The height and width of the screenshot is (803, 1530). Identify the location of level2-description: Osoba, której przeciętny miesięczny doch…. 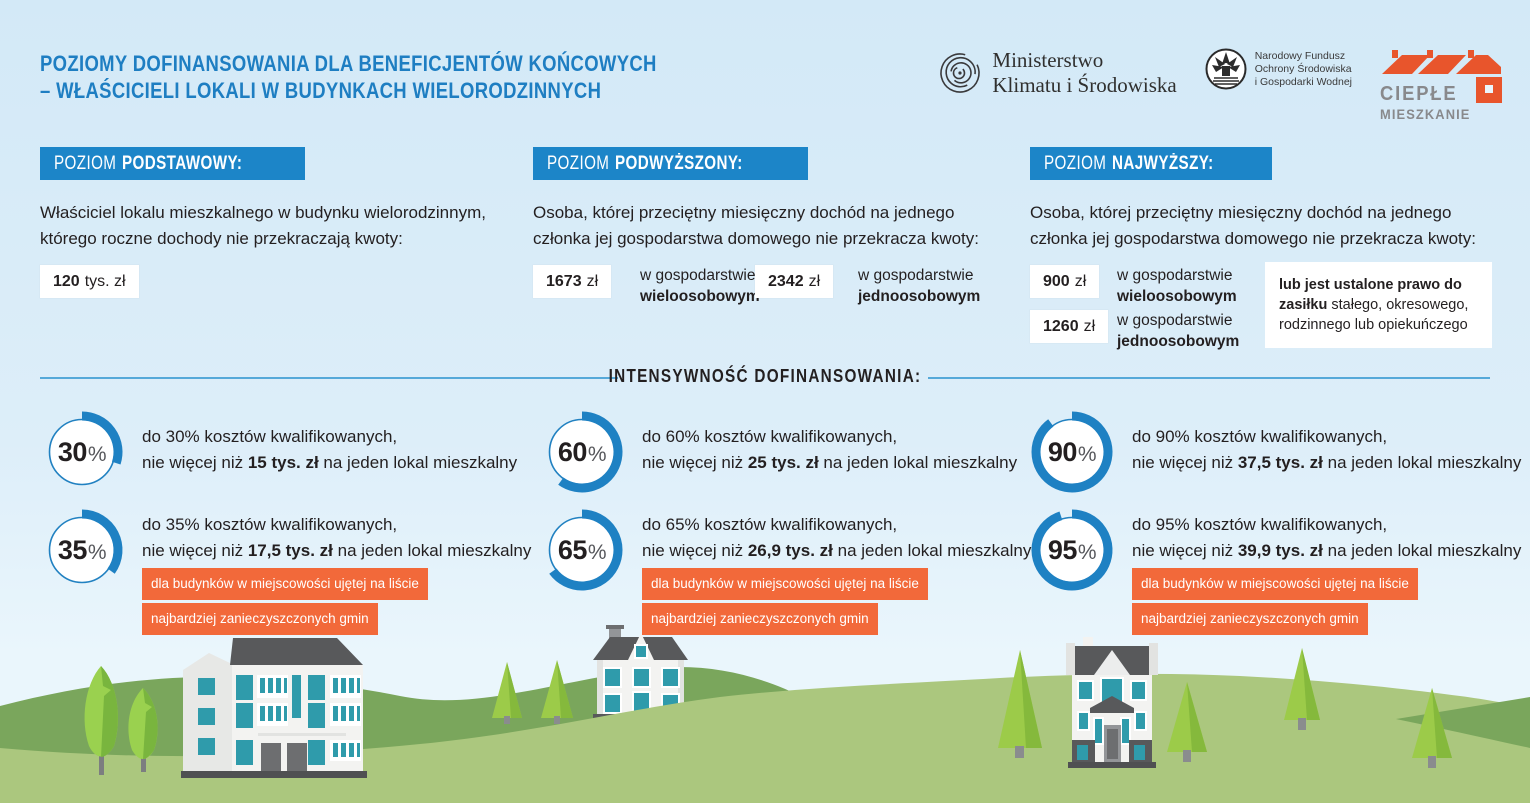
(756, 226).